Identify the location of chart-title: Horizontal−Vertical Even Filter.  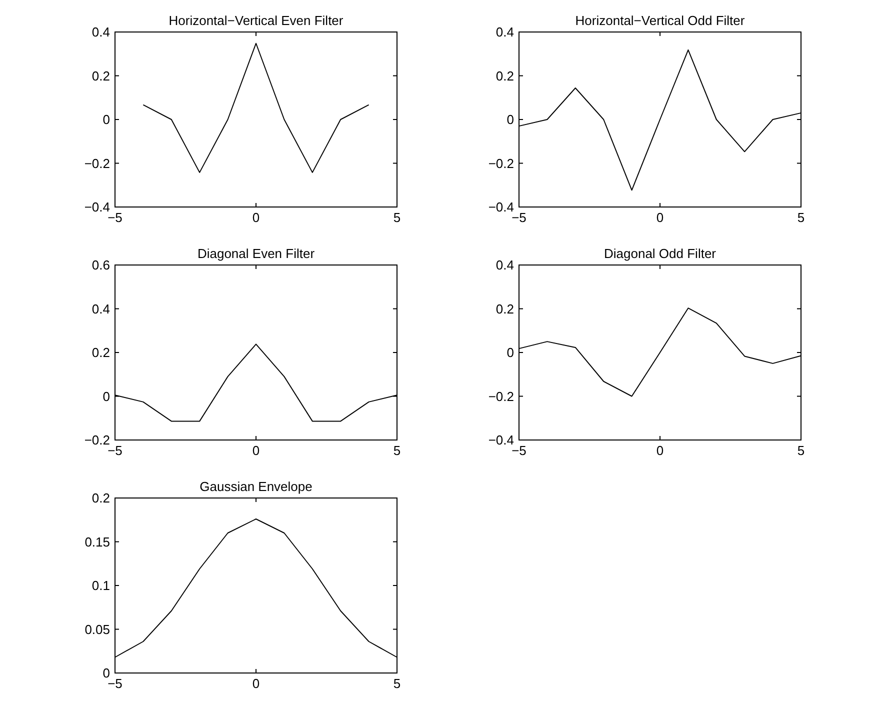
(256, 20).